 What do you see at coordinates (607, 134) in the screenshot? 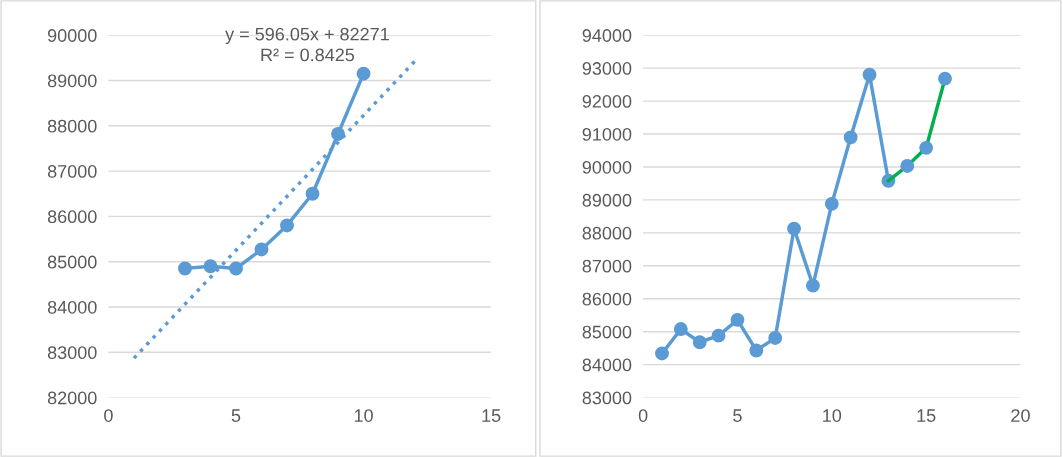
I see `y-tick-label: 91000` at bounding box center [607, 134].